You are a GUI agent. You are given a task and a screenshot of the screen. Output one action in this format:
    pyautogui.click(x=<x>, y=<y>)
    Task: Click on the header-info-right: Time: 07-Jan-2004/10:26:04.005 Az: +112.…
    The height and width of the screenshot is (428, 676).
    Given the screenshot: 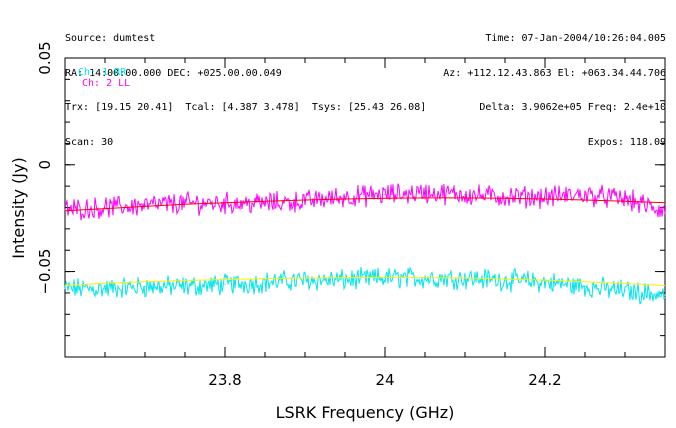 What is the action you would take?
    pyautogui.click(x=554, y=85)
    